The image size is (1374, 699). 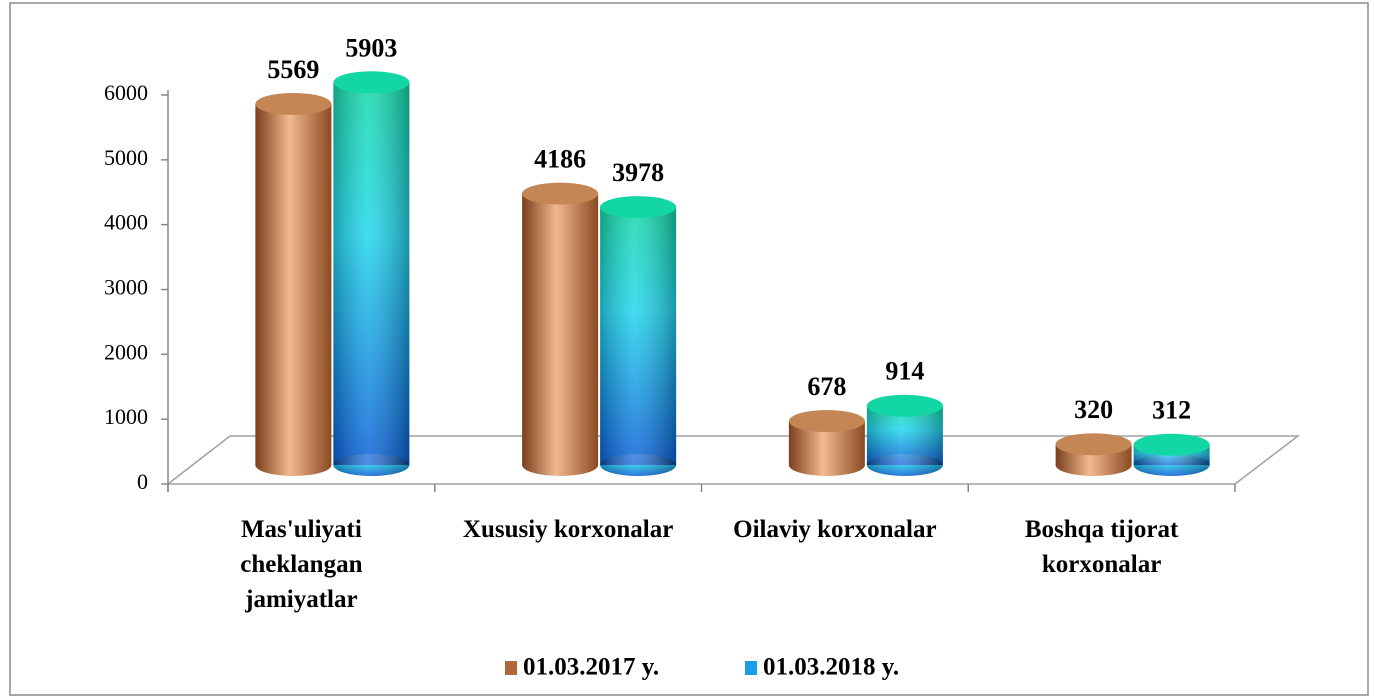 I want to click on value-label: 312, so click(x=1171, y=410).